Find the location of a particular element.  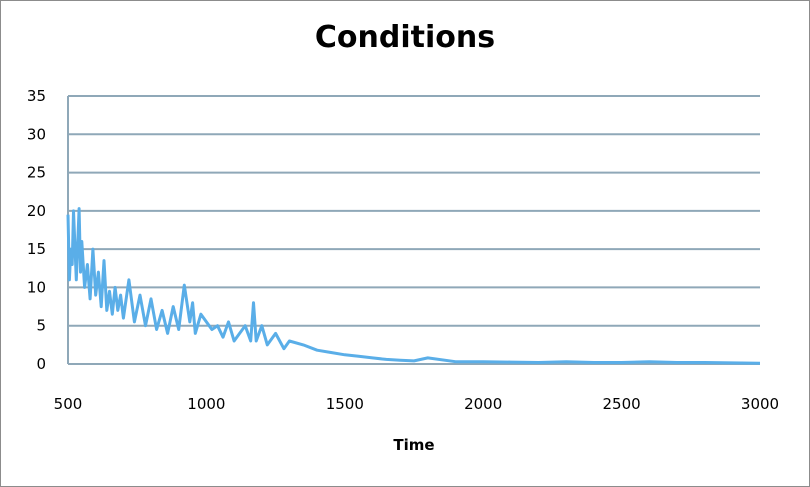

x-tick-label: 1500 is located at coordinates (345, 404).